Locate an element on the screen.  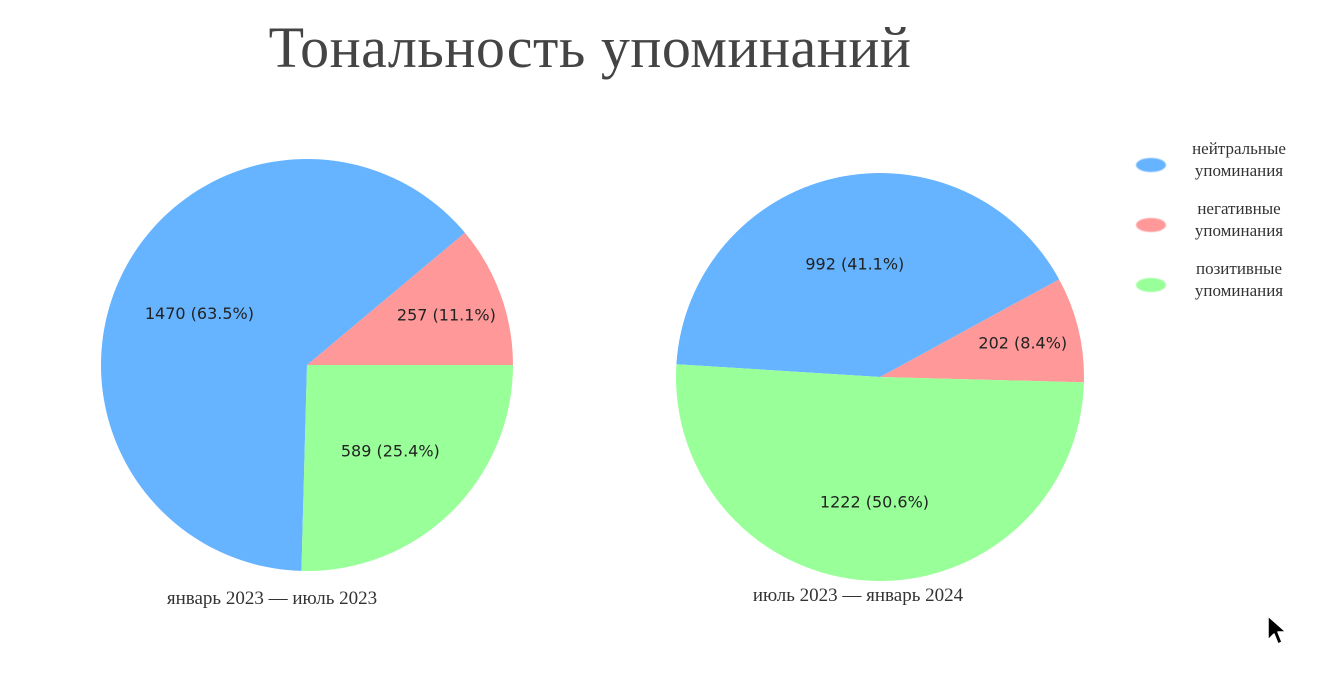
chart-caption: январь 2023 — июль 2023 is located at coordinates (272, 598).